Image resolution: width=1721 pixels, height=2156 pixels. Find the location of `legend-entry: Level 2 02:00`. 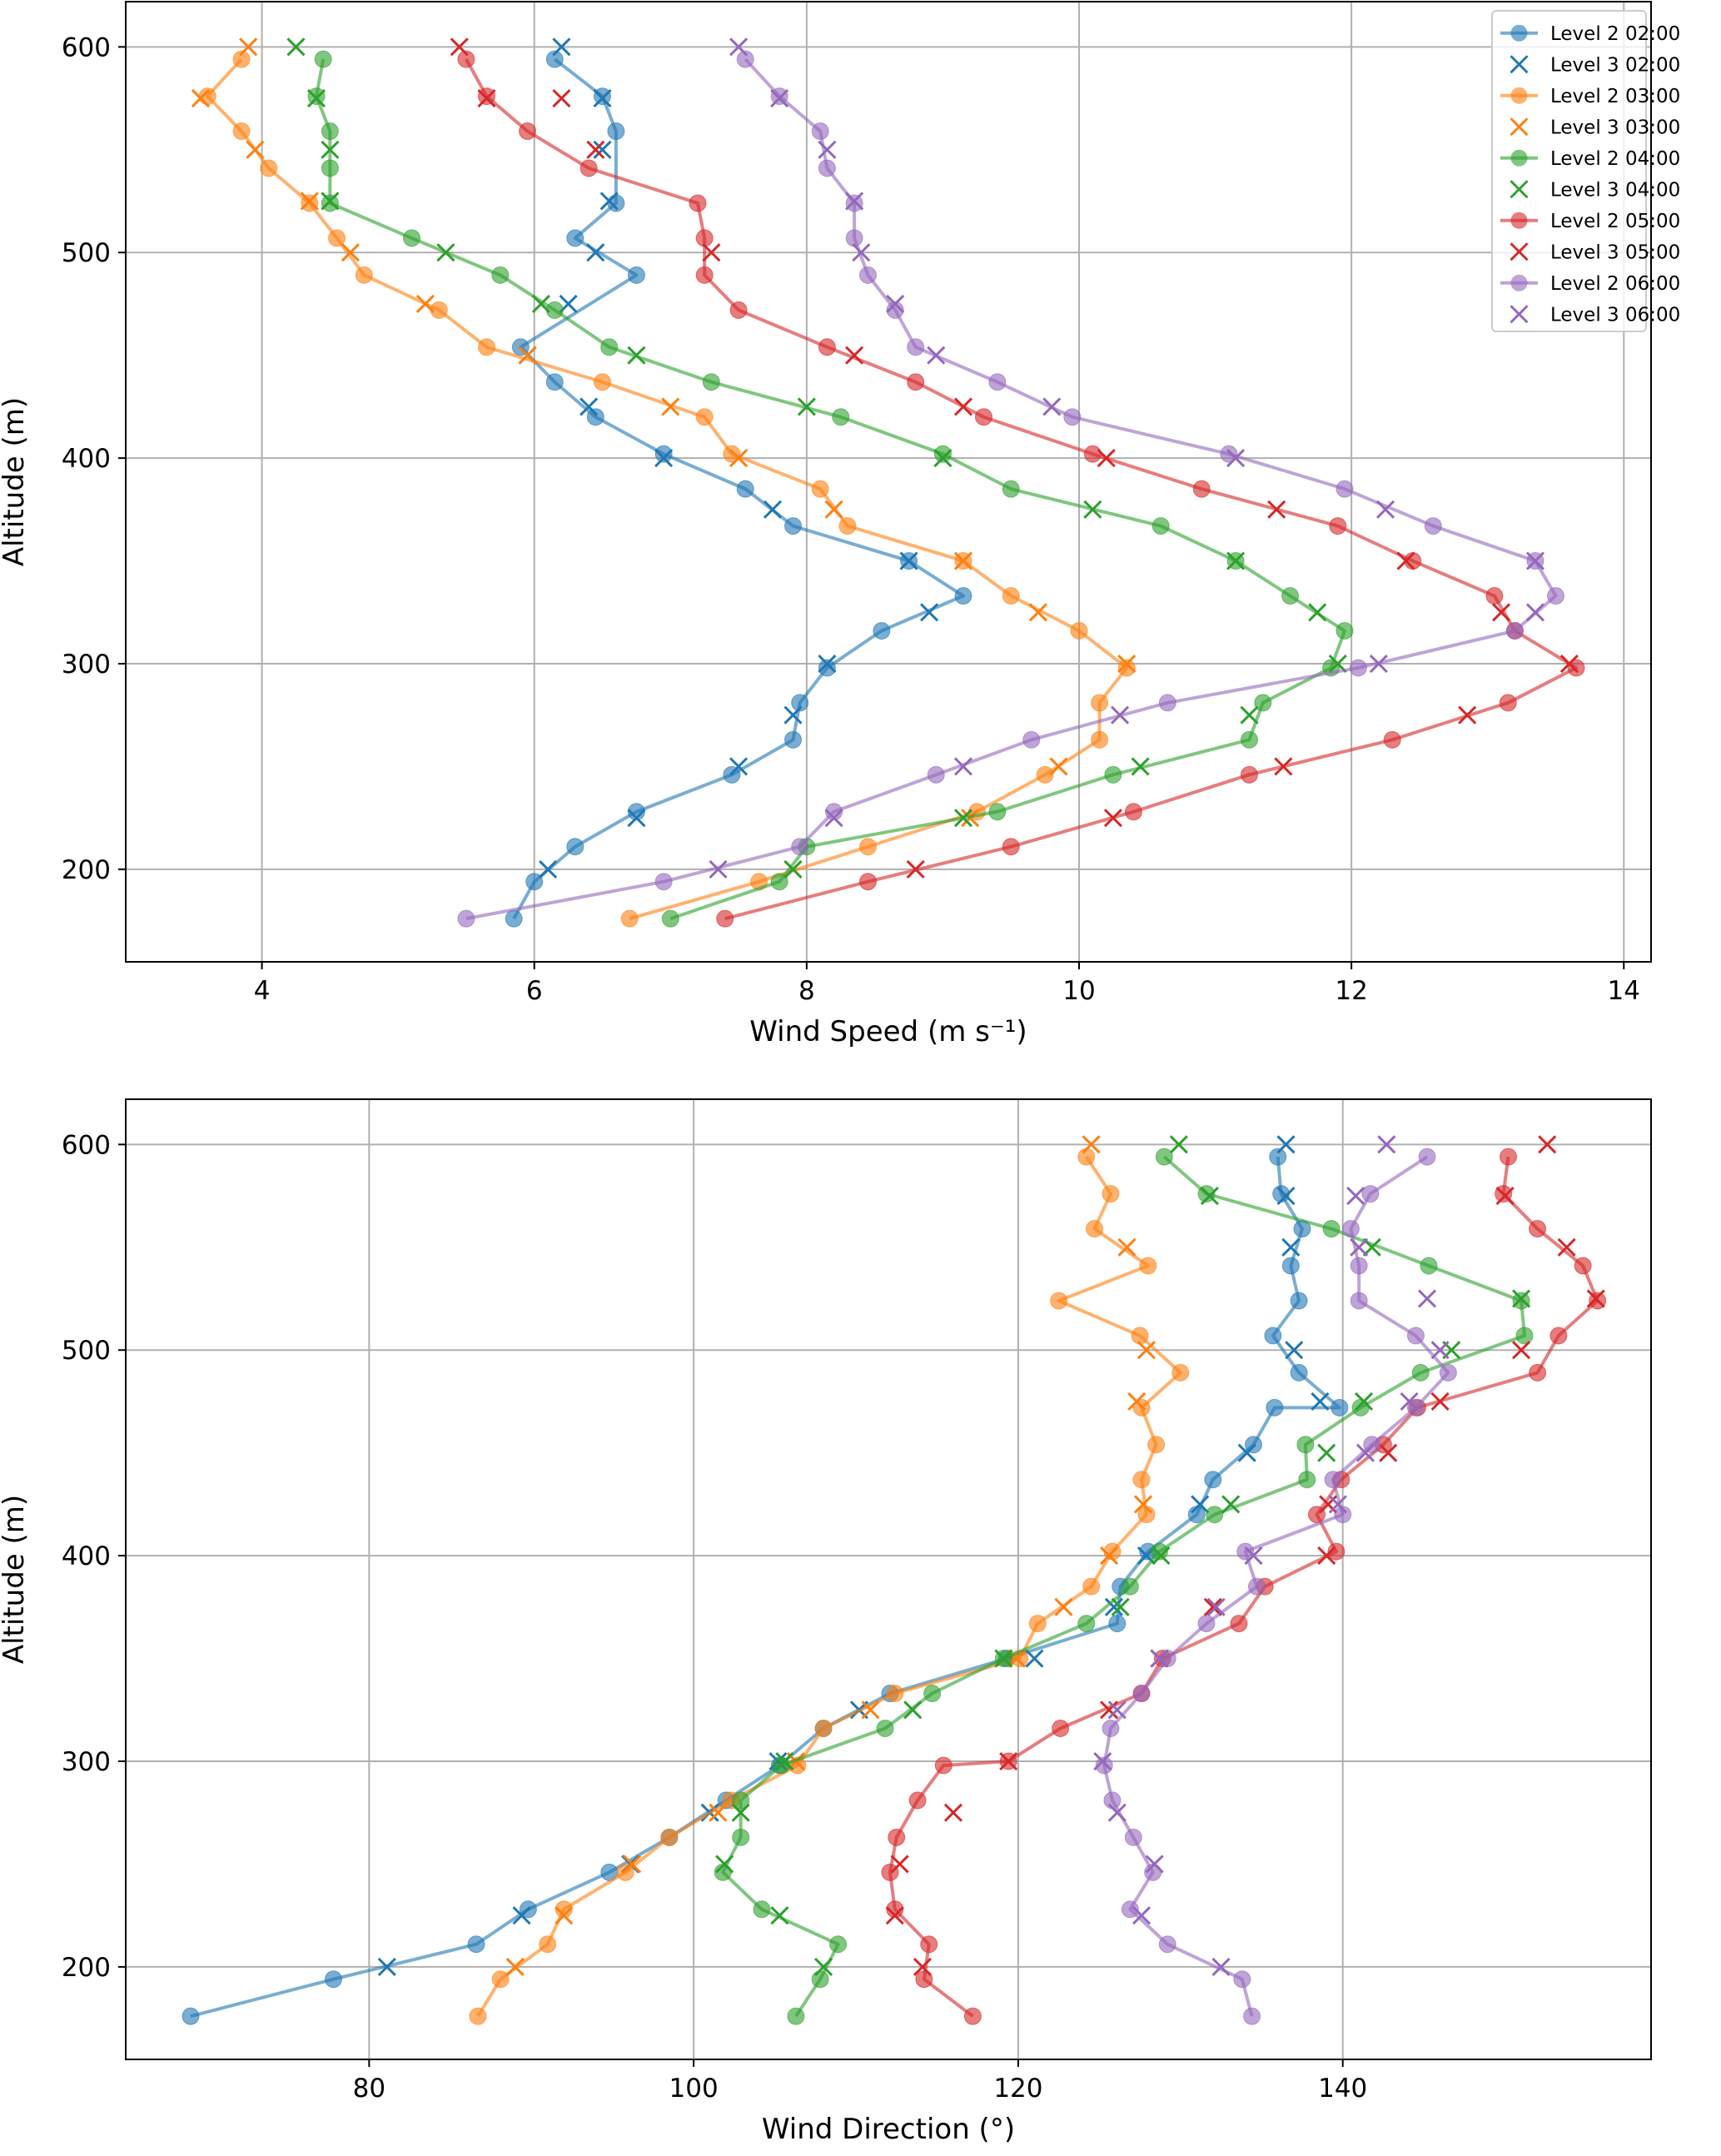

legend-entry: Level 2 02:00 is located at coordinates (1590, 34).